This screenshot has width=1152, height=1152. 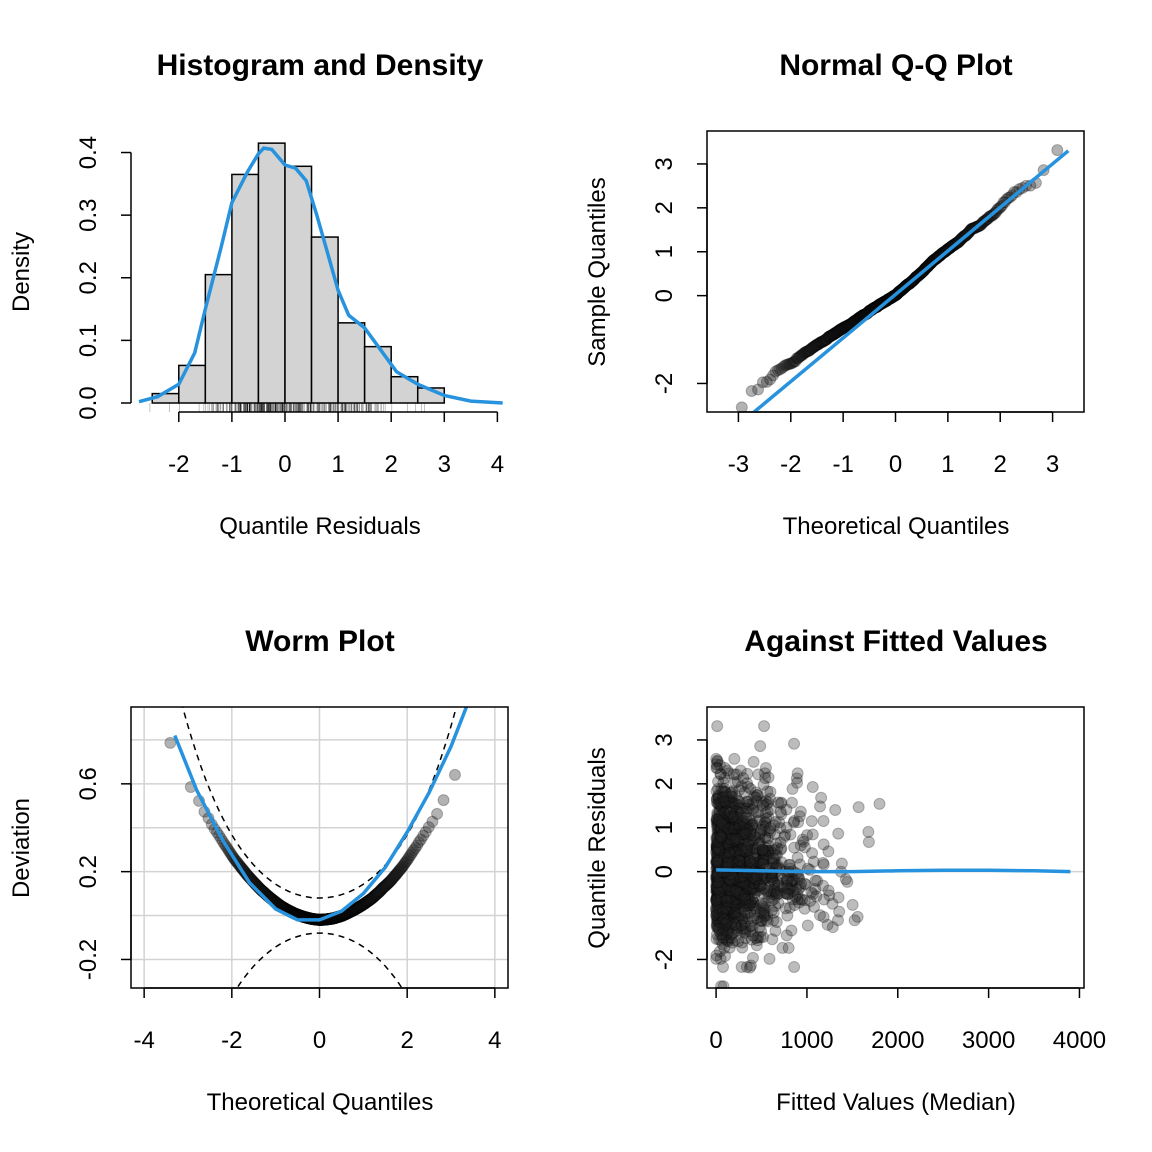 What do you see at coordinates (351, 363) in the screenshot?
I see `histogram-bar` at bounding box center [351, 363].